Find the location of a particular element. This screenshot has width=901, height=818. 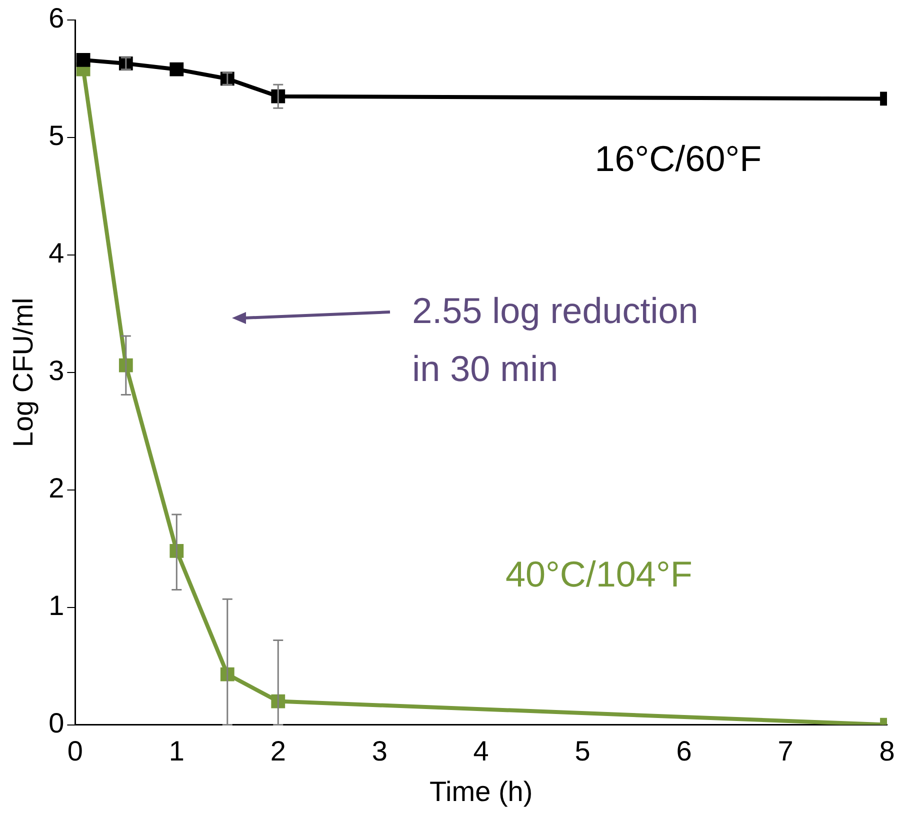

series-label: 16°C/60°F is located at coordinates (678, 158).